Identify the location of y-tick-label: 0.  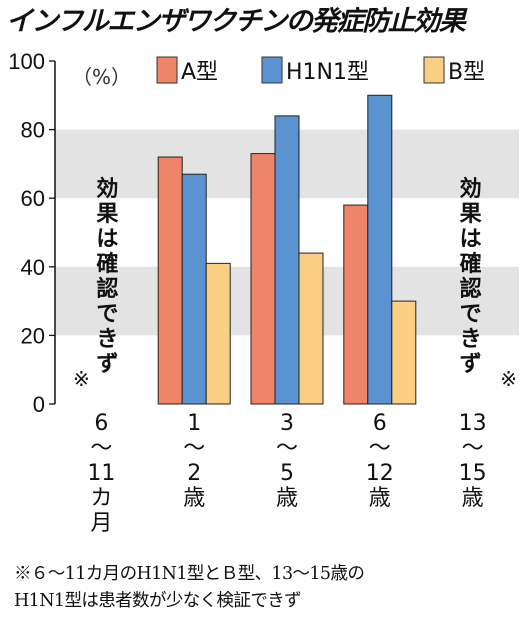
(39, 404).